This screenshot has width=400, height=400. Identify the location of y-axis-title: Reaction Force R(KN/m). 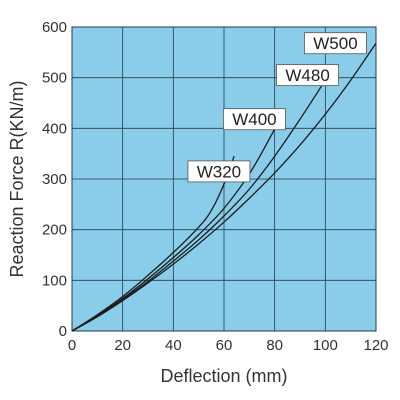
(17, 178).